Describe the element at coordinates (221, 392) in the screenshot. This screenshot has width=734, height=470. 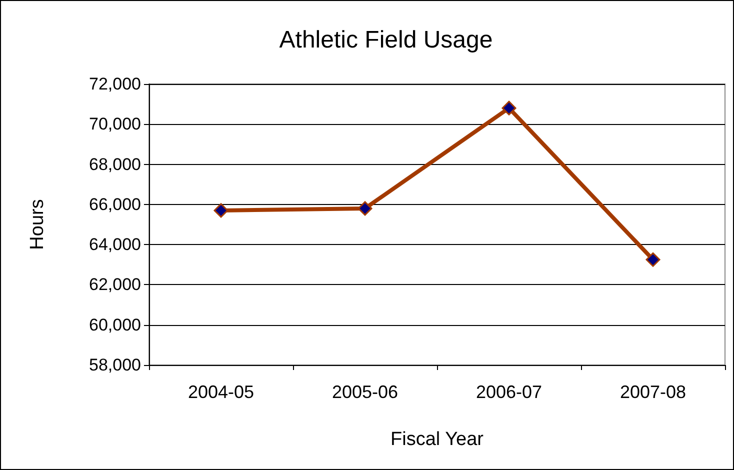
I see `x-tick-label: 2004-05` at that location.